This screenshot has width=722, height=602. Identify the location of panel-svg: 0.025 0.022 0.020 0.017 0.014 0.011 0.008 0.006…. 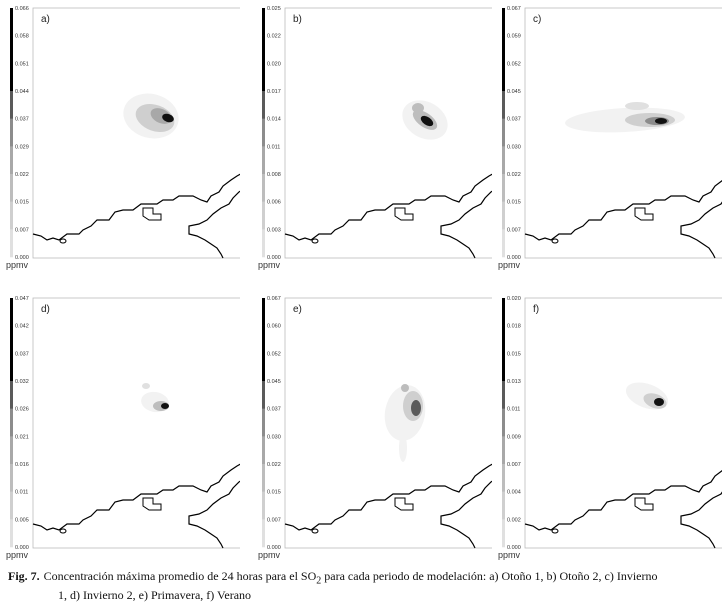
(375, 138).